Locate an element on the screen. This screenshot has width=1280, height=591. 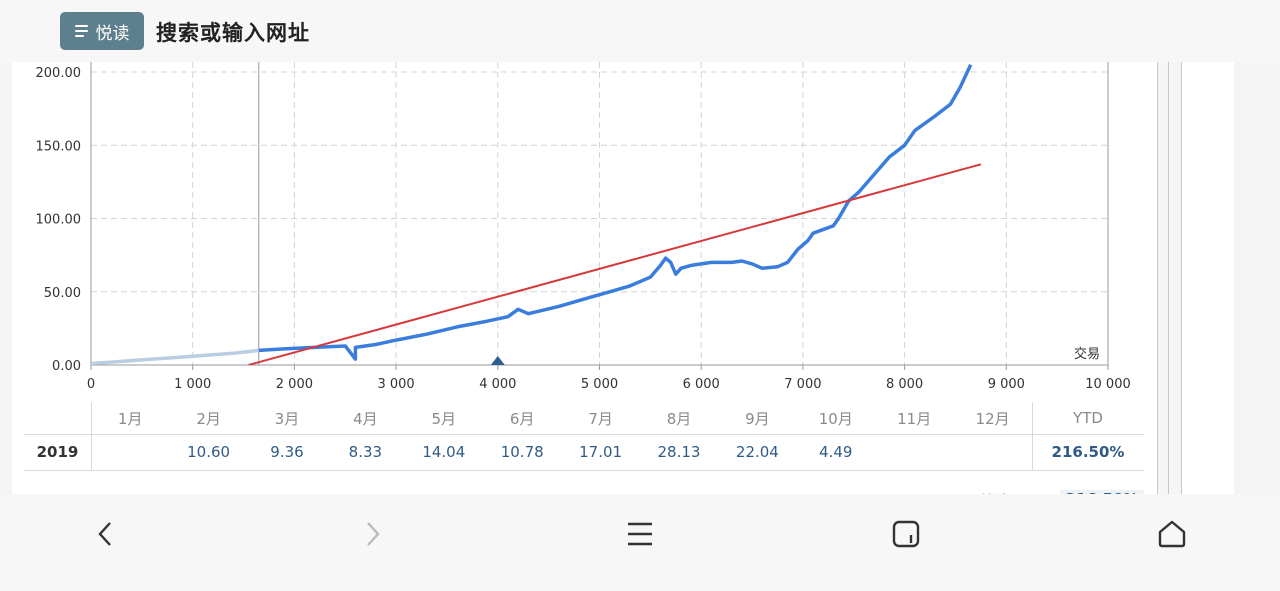
month-value: 28.13 is located at coordinates (679, 452).